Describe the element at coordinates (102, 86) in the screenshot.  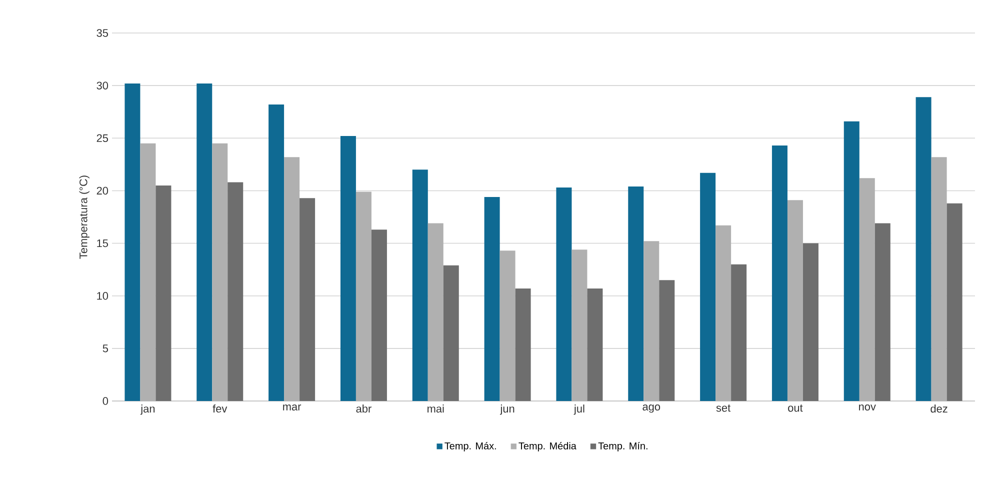
I see `y-tick-label: 30` at that location.